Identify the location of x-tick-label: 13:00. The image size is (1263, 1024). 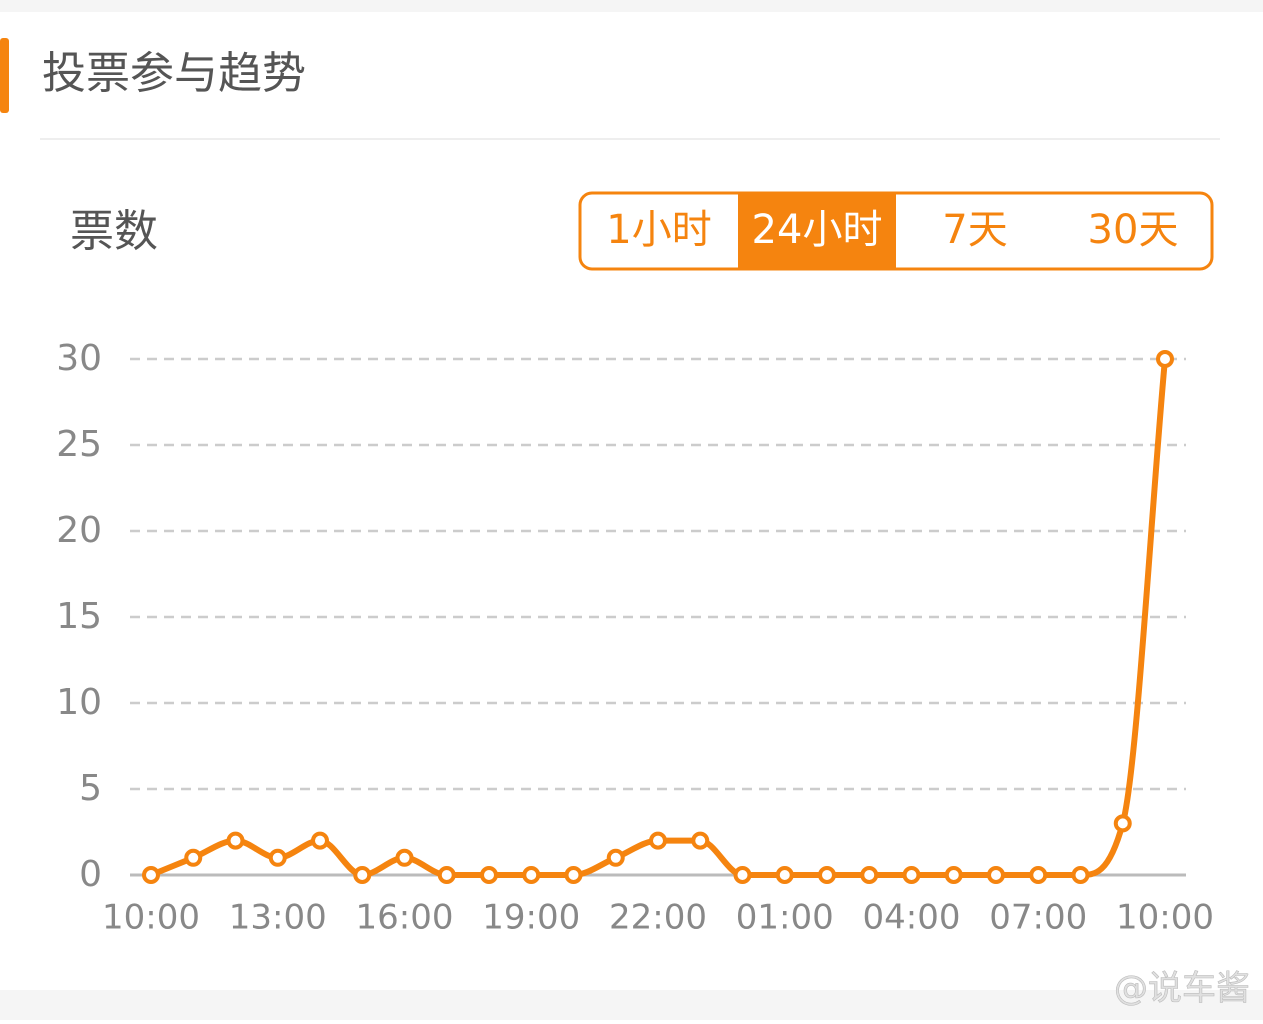
(278, 918).